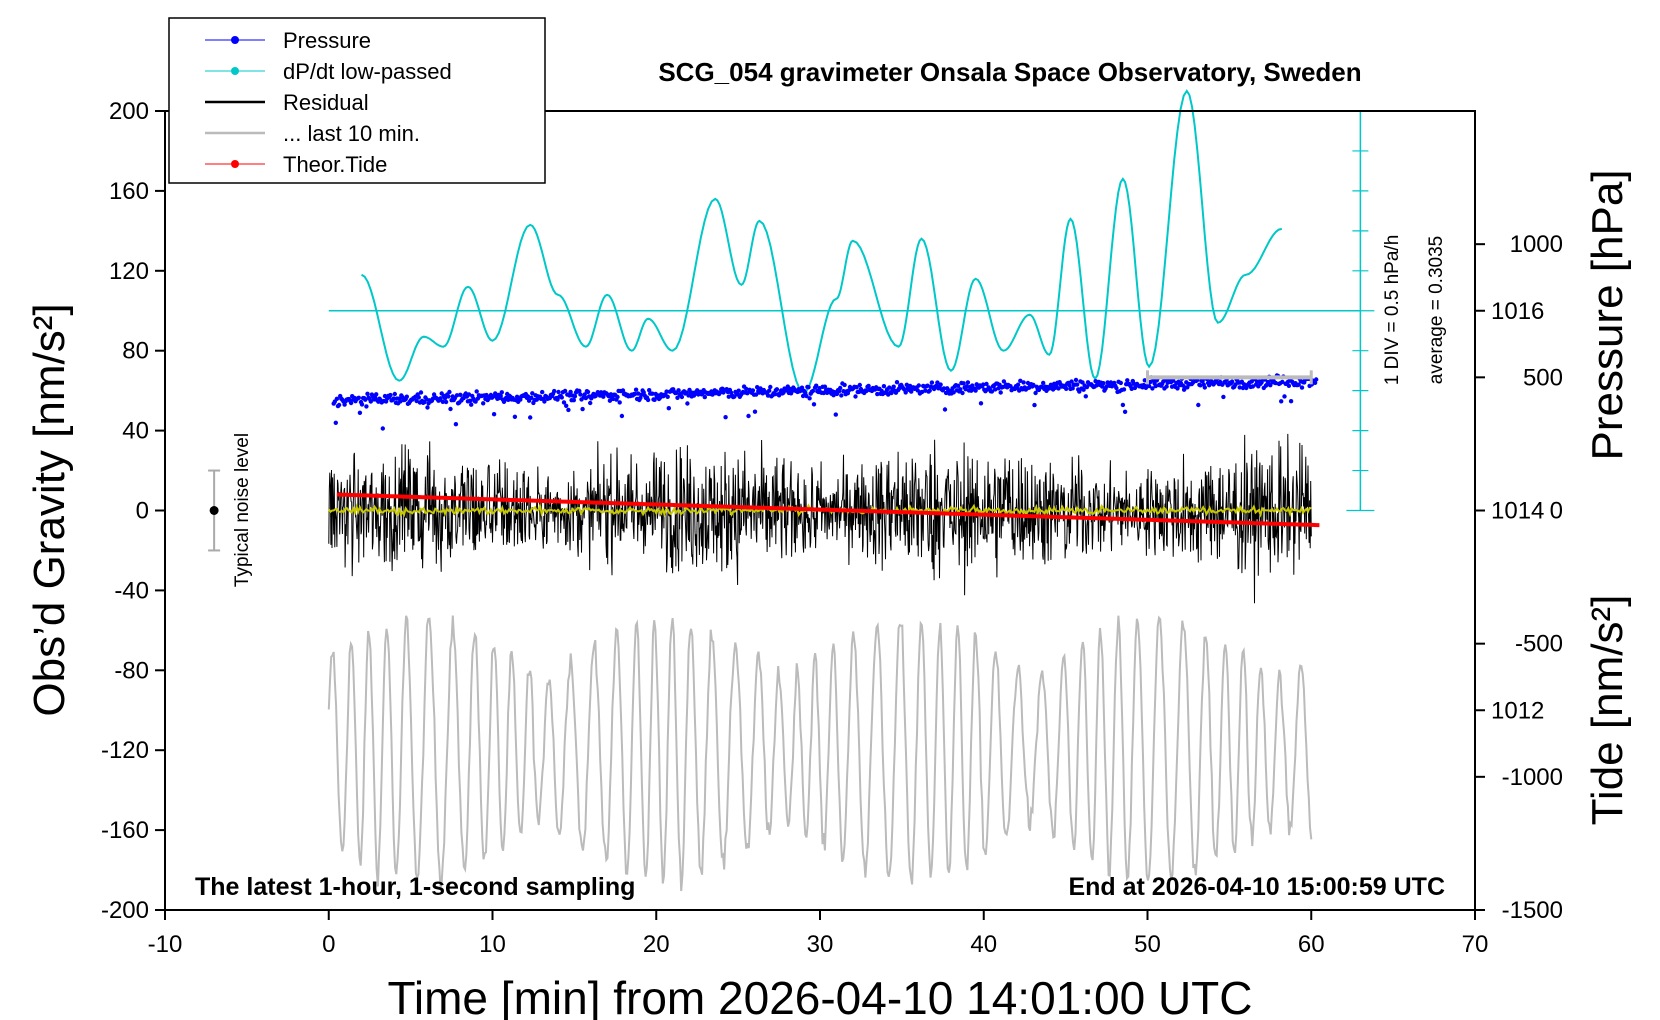 Image resolution: width=1660 pixels, height=1020 pixels. Describe the element at coordinates (235, 40) in the screenshot. I see `legend-marker` at that location.